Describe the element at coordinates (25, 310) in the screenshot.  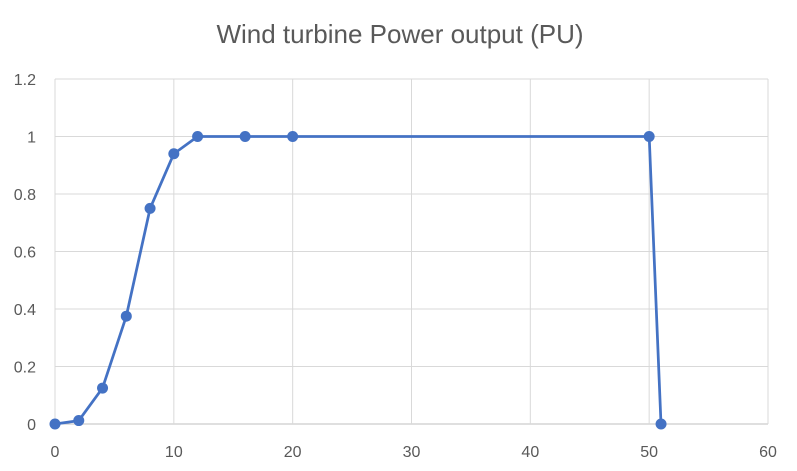
I see `y-tick-label: 0.4` at that location.